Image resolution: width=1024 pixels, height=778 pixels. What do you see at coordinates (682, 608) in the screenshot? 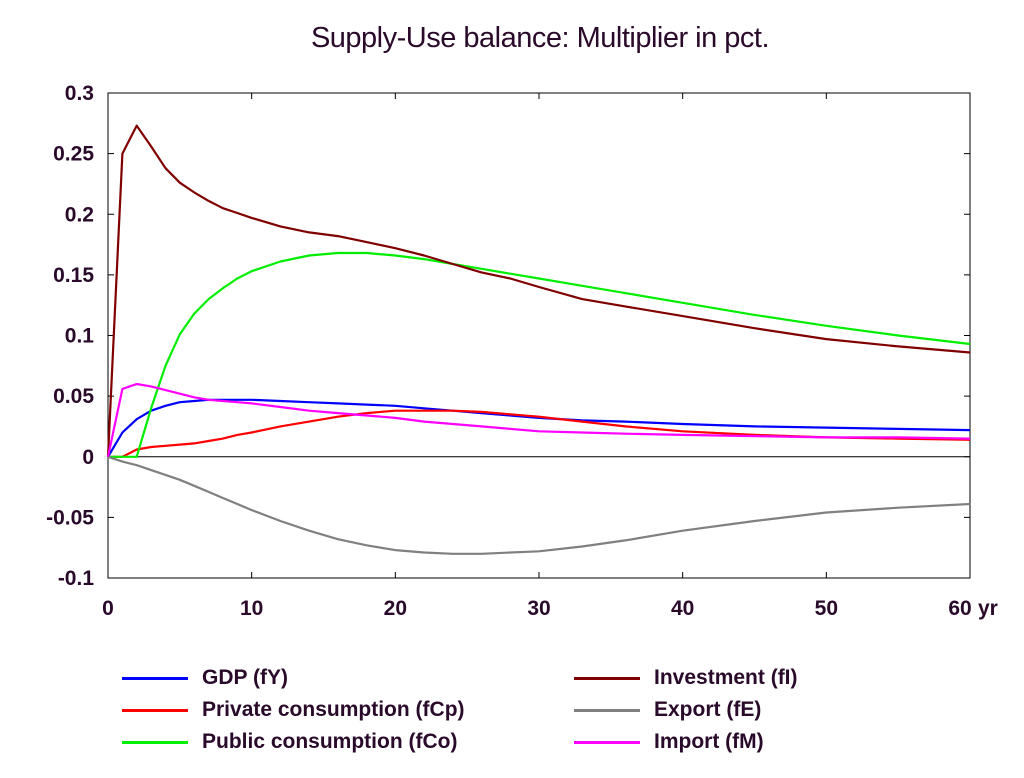
I see `x-tick-label: 40` at bounding box center [682, 608].